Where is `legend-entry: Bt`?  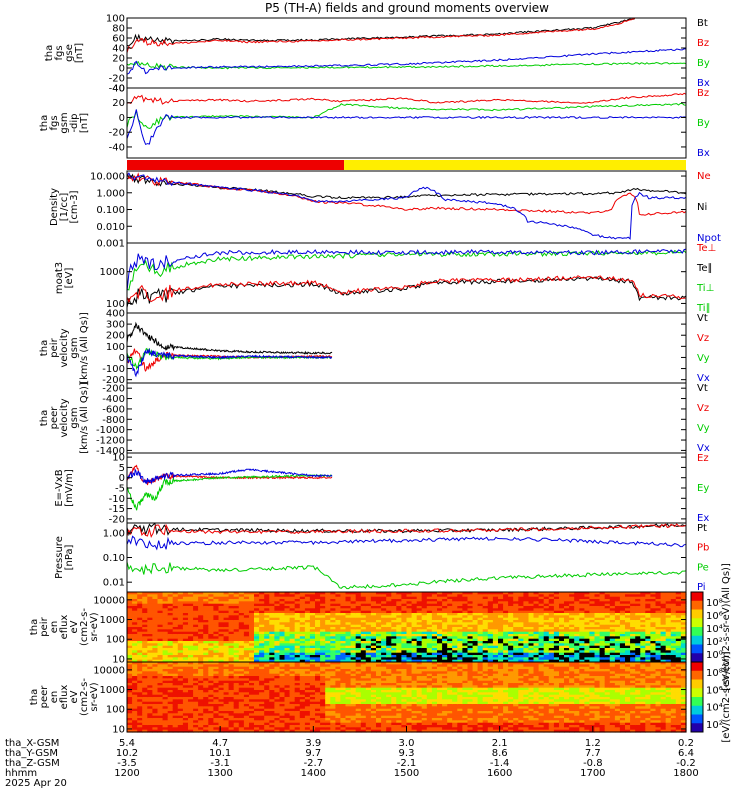 legend-entry: Bt is located at coordinates (702, 23).